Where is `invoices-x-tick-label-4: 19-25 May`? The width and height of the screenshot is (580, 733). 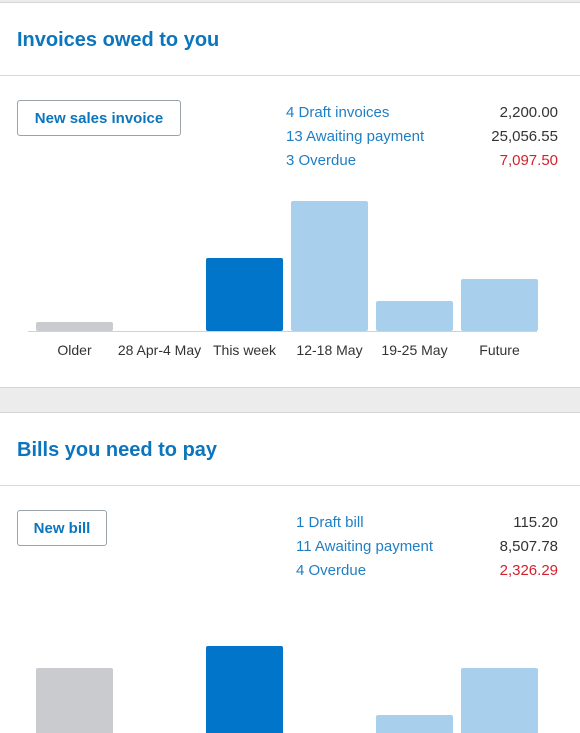
invoices-x-tick-label-4: 19-25 May is located at coordinates (414, 350).